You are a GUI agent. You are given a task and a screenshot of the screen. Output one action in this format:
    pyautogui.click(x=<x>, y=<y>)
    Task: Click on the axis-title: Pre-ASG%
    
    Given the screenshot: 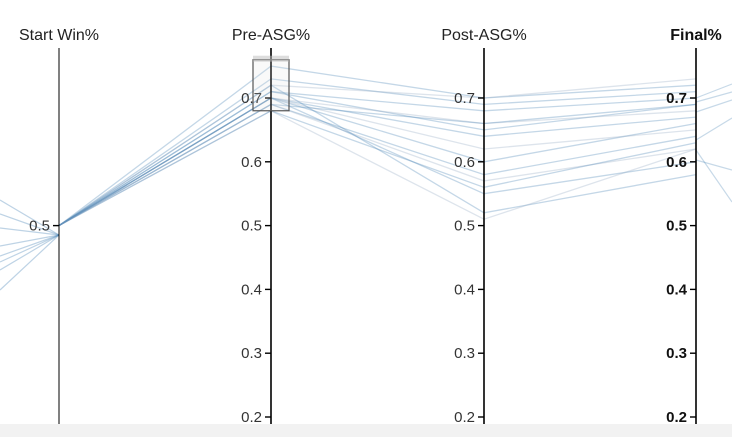 What is the action you would take?
    pyautogui.click(x=271, y=35)
    